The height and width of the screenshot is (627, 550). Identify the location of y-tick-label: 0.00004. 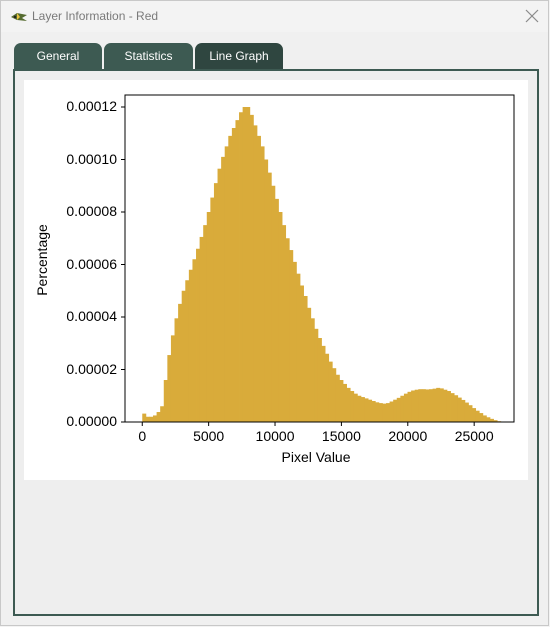
(91, 316).